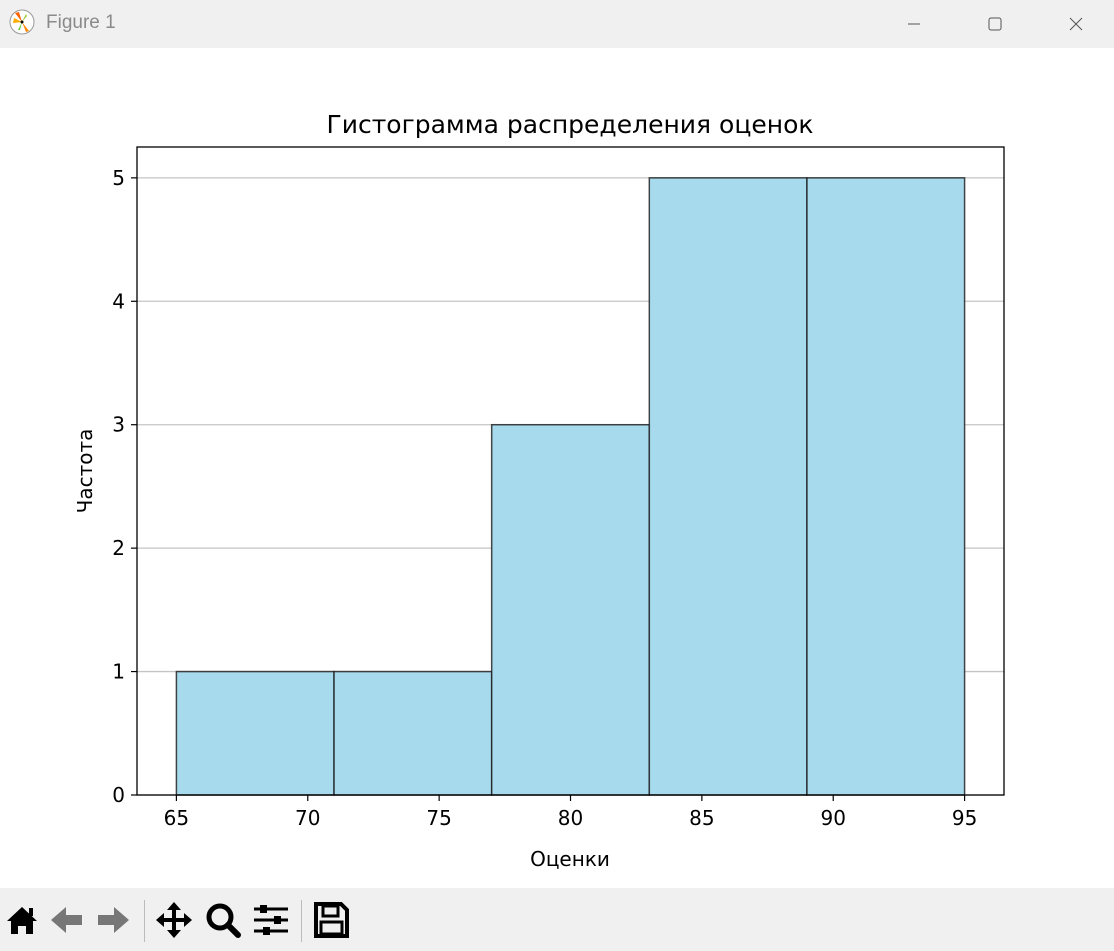 The width and height of the screenshot is (1114, 951). What do you see at coordinates (1075, 24) in the screenshot?
I see `close-button` at bounding box center [1075, 24].